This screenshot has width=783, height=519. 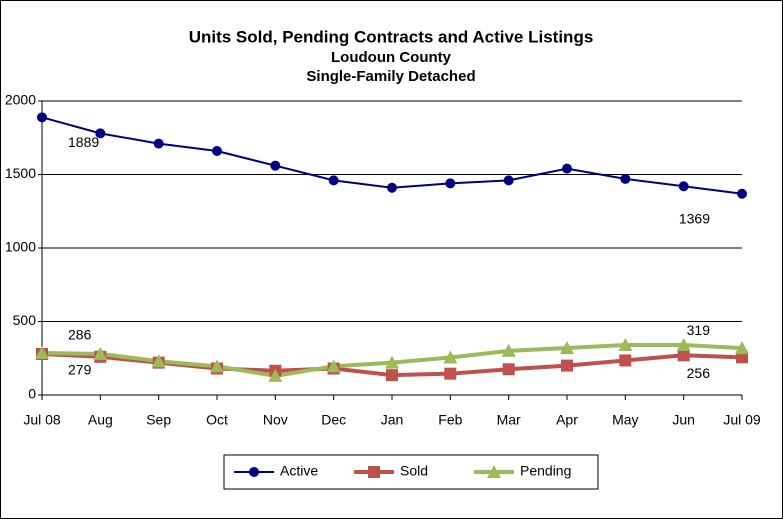 I want to click on y-tick-label: 500, so click(x=25, y=320).